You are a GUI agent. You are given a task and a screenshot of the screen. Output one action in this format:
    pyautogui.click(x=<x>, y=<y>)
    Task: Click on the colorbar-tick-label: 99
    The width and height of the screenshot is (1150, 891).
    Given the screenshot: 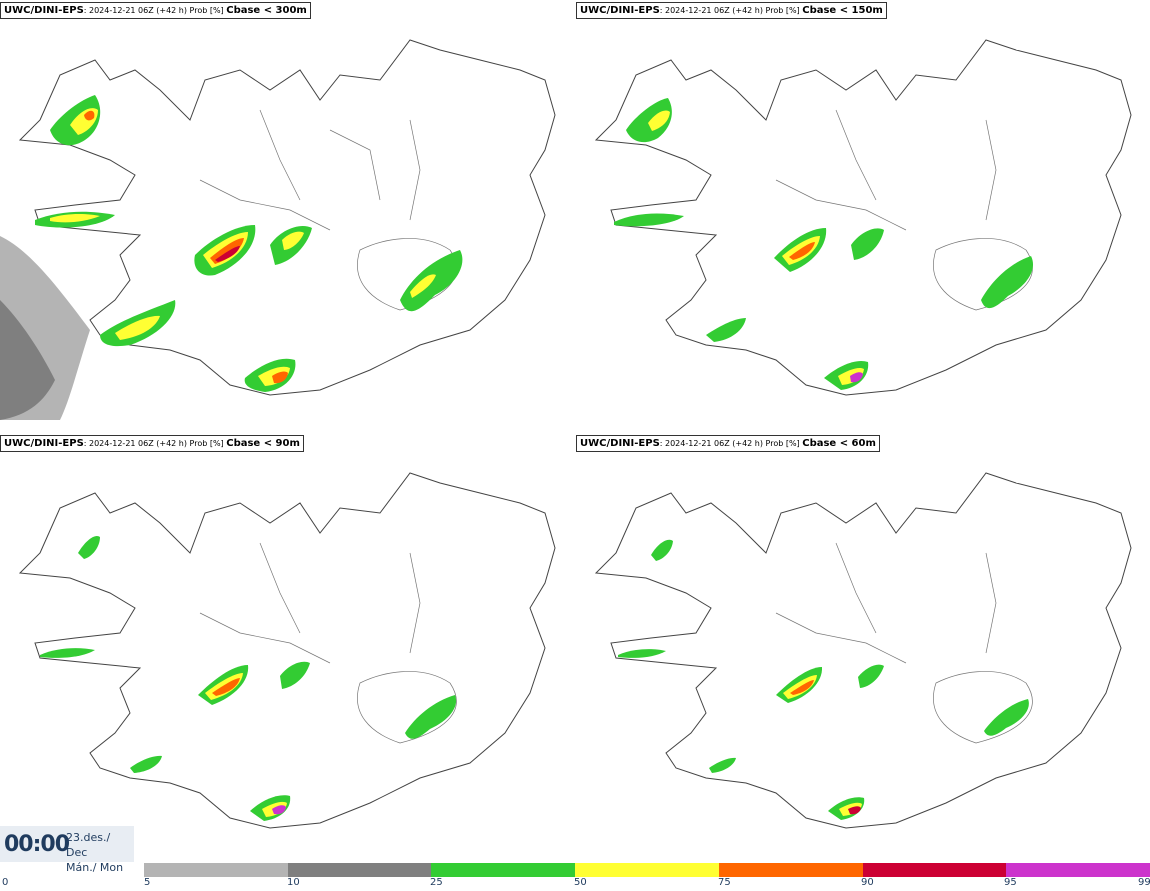 What is the action you would take?
    pyautogui.click(x=1144, y=882)
    